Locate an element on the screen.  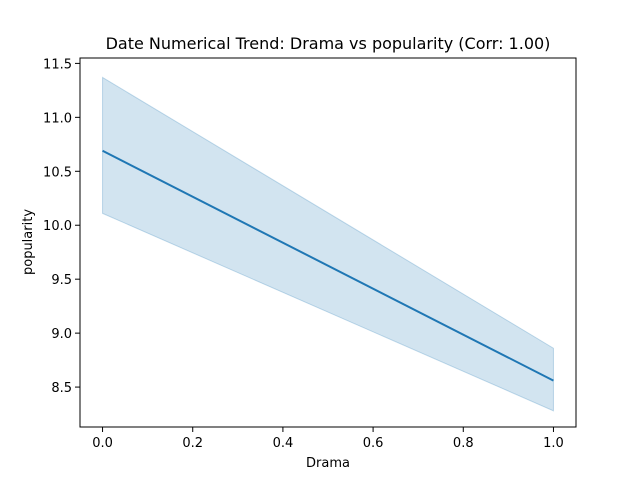
x-tick-label: 0.8 is located at coordinates (463, 443).